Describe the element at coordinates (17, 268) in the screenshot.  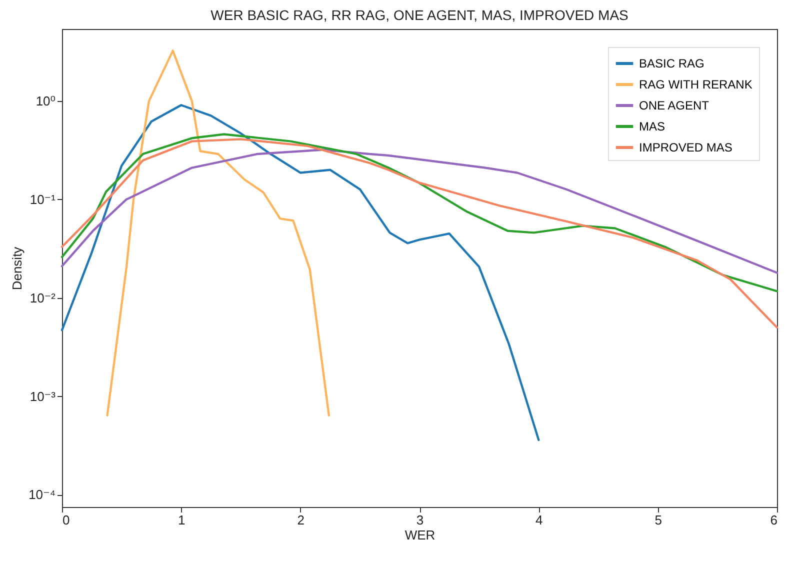
I see `y-axis-title: Density` at that location.